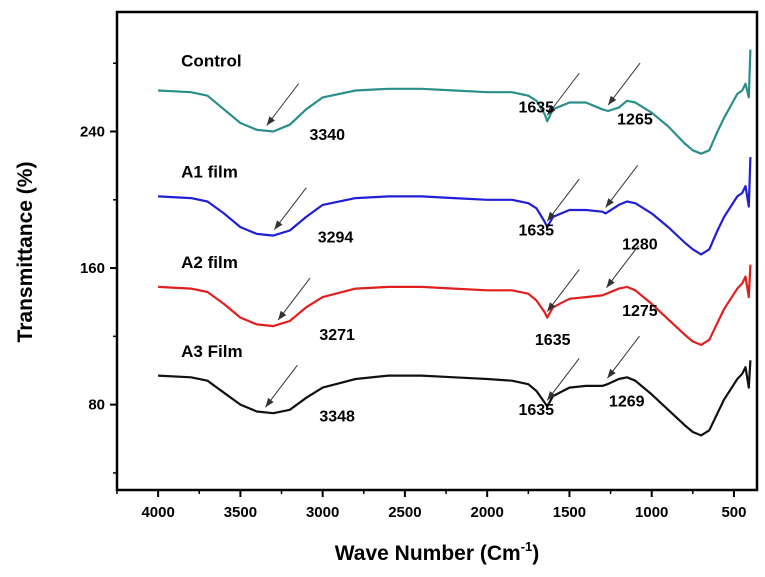 The width and height of the screenshot is (765, 577). Describe the element at coordinates (337, 417) in the screenshot. I see `peak-label: 3348` at that location.